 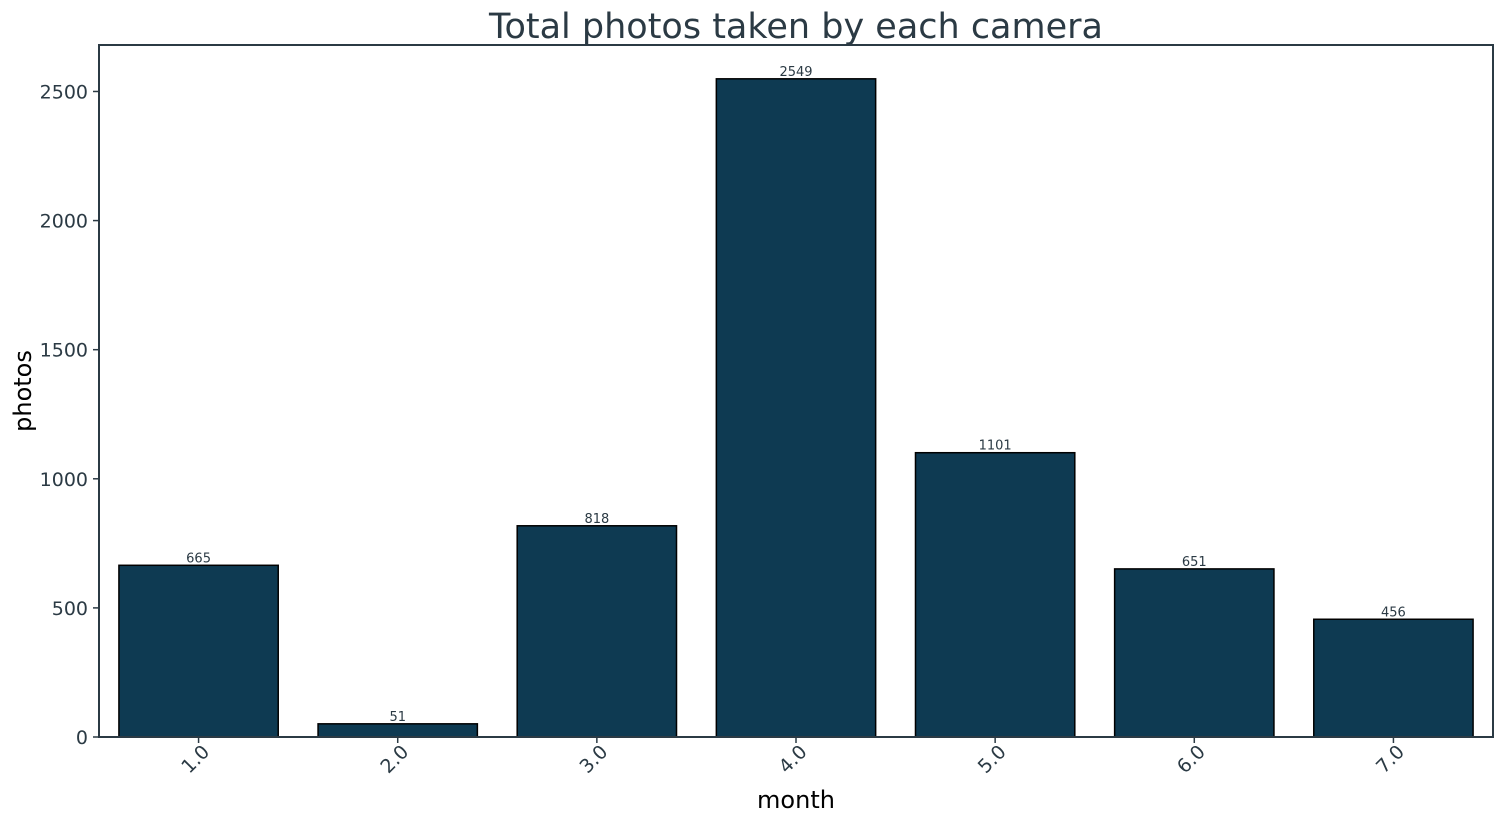 I want to click on data-label-5.0: 1101, so click(x=995, y=446).